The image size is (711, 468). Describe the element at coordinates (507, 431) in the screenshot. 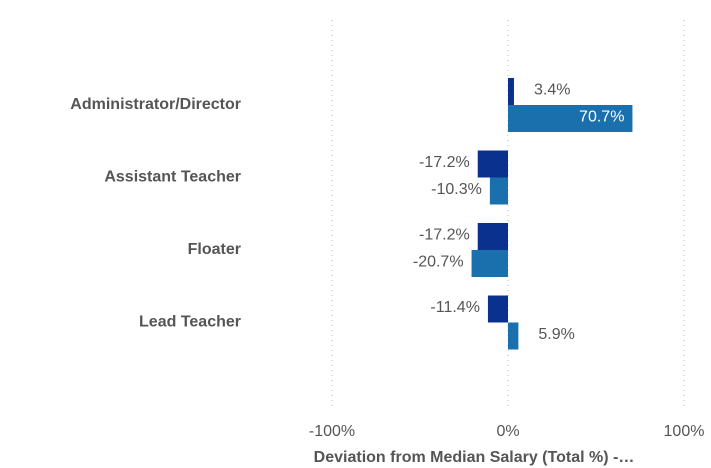

I see `x-tick-label: 0%` at that location.